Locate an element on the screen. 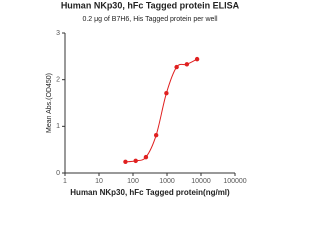  x-tick-label: 10000 is located at coordinates (201, 181).